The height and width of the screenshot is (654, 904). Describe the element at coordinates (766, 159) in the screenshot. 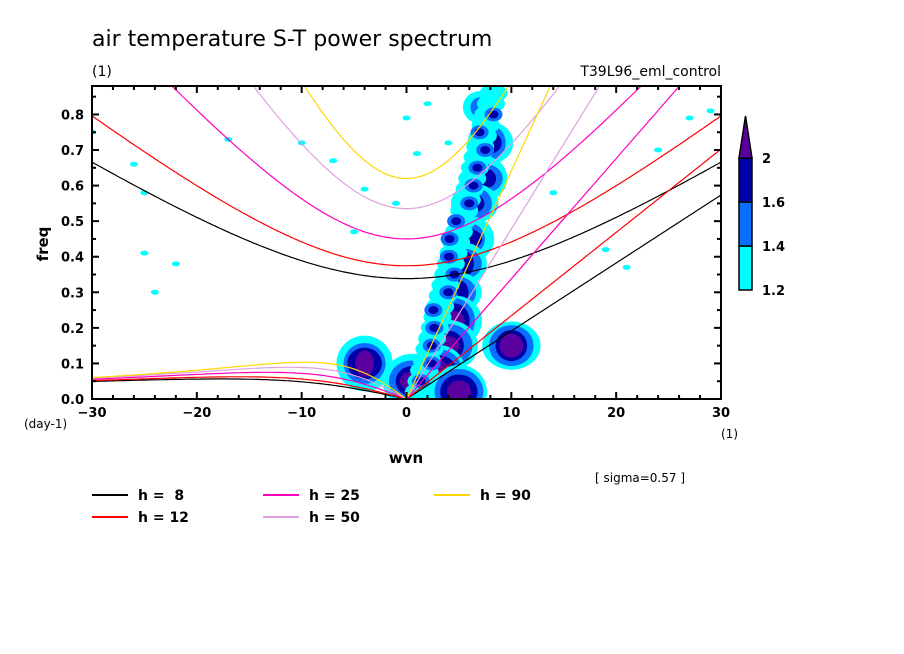

I see `colorbar-label: 2` at that location.